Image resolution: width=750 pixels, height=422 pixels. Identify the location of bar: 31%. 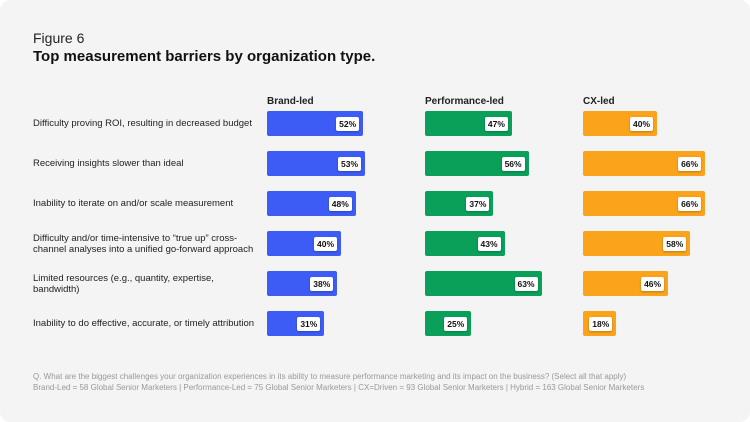
(296, 323).